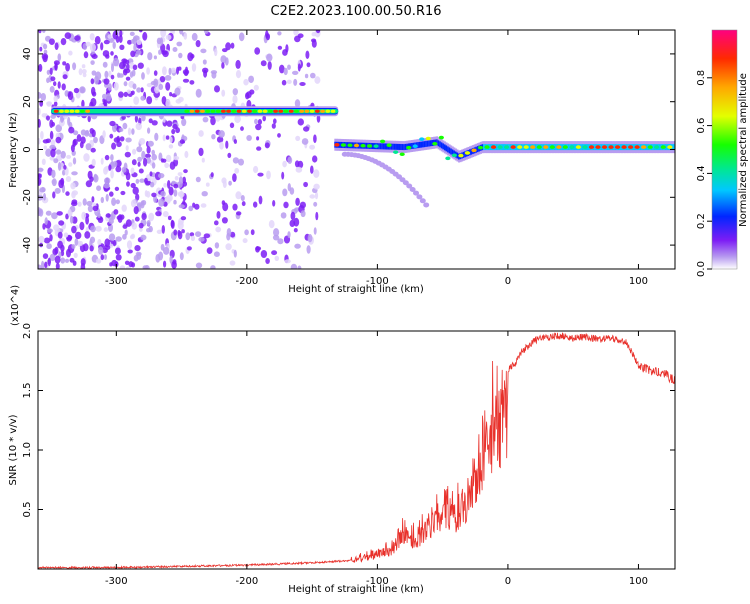 Image resolution: width=750 pixels, height=604 pixels. I want to click on top-xtick-label: -300, so click(116, 281).